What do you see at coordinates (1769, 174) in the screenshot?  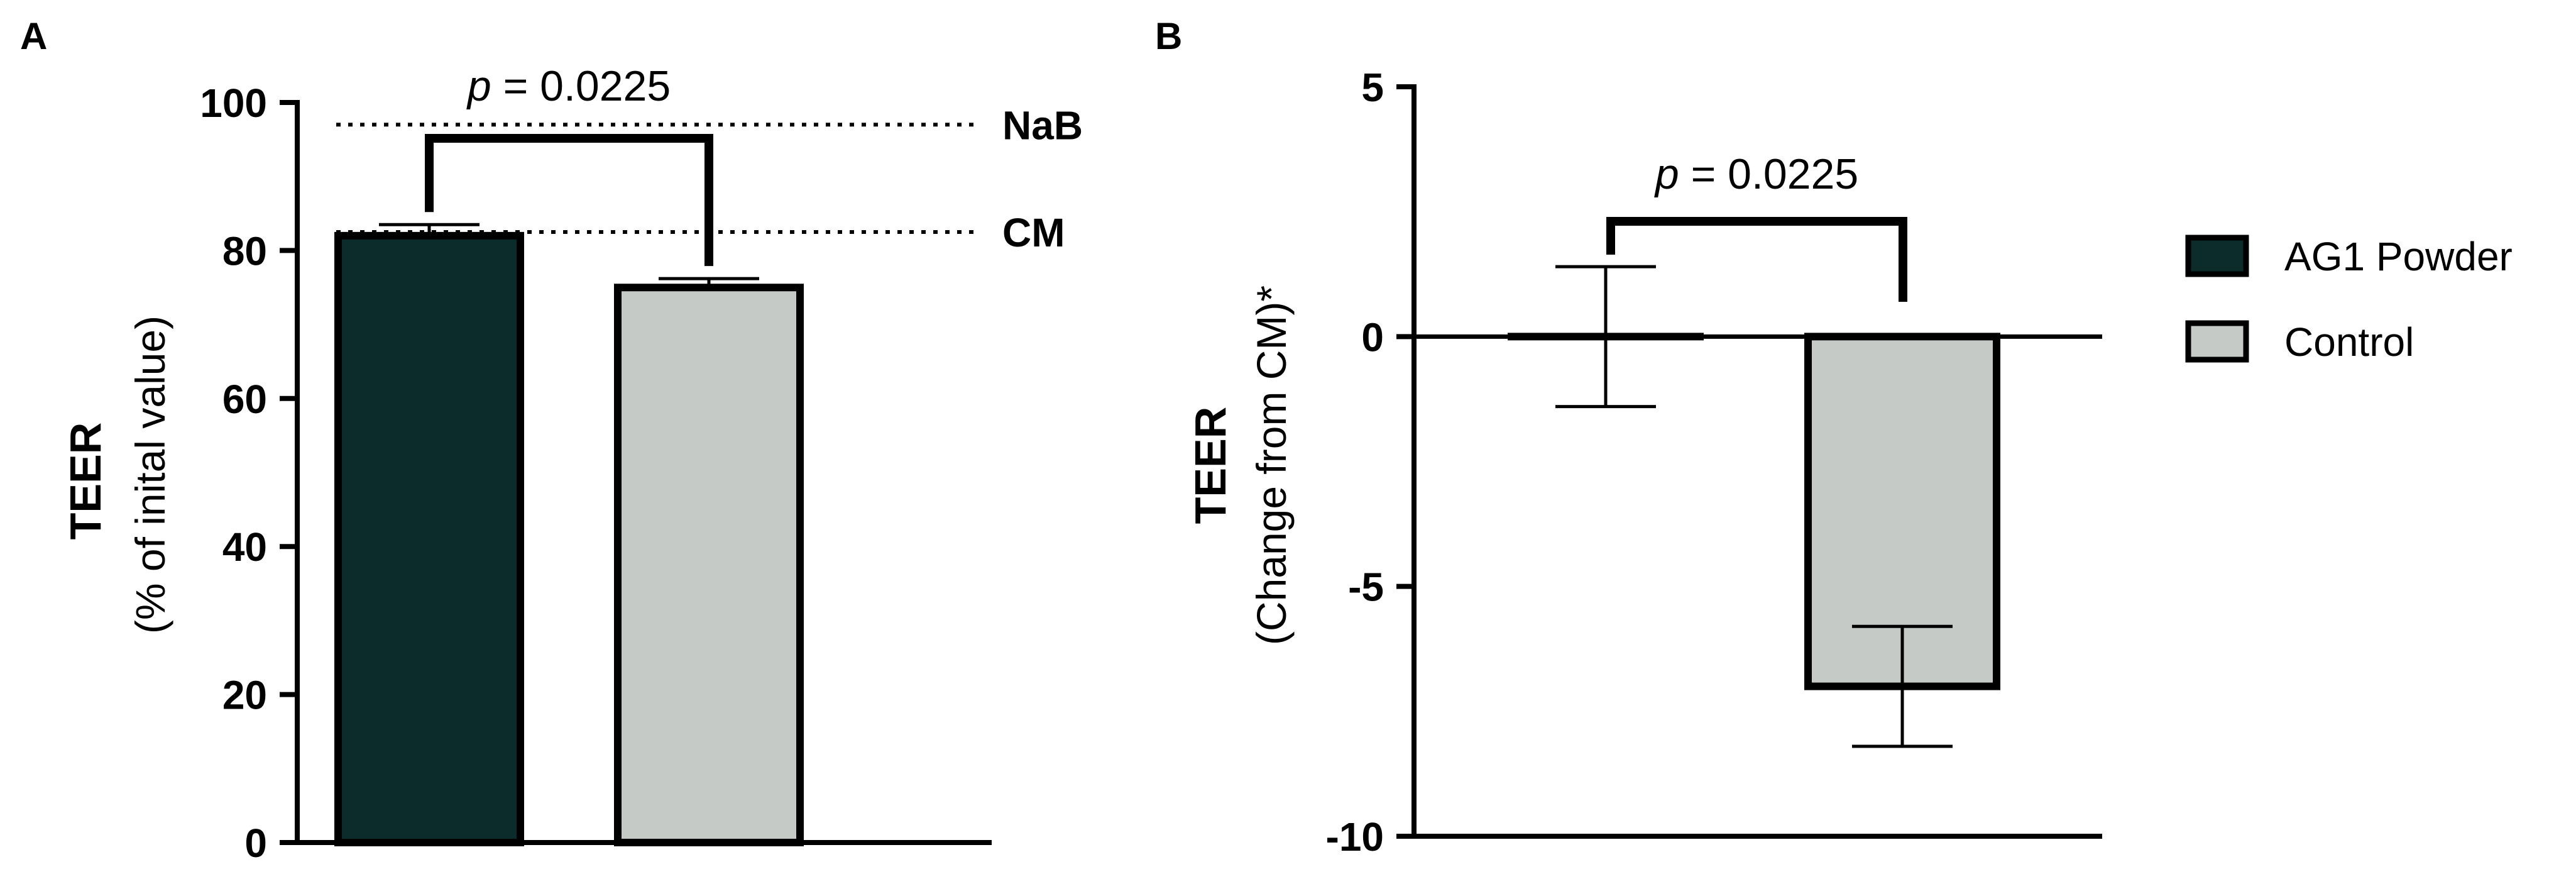 I see `panel-b-p-number: = 0.0225` at bounding box center [1769, 174].